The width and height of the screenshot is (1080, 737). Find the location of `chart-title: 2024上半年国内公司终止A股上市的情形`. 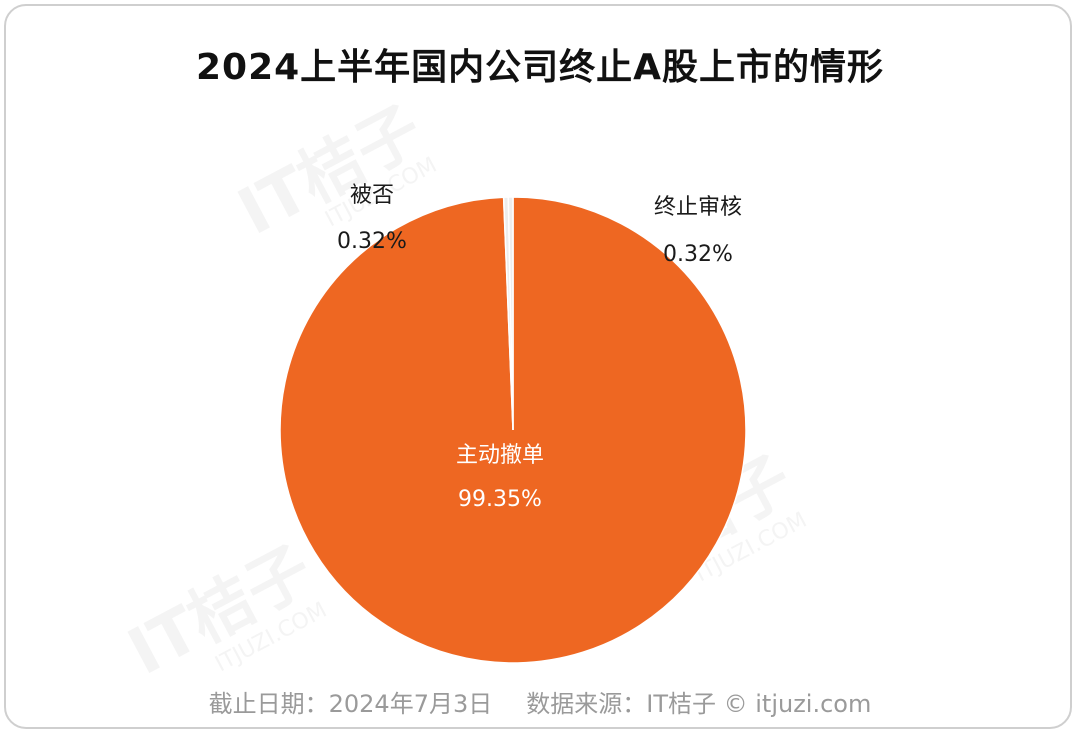

chart-title: 2024上半年国内公司终止A股上市的情形 is located at coordinates (540, 67).